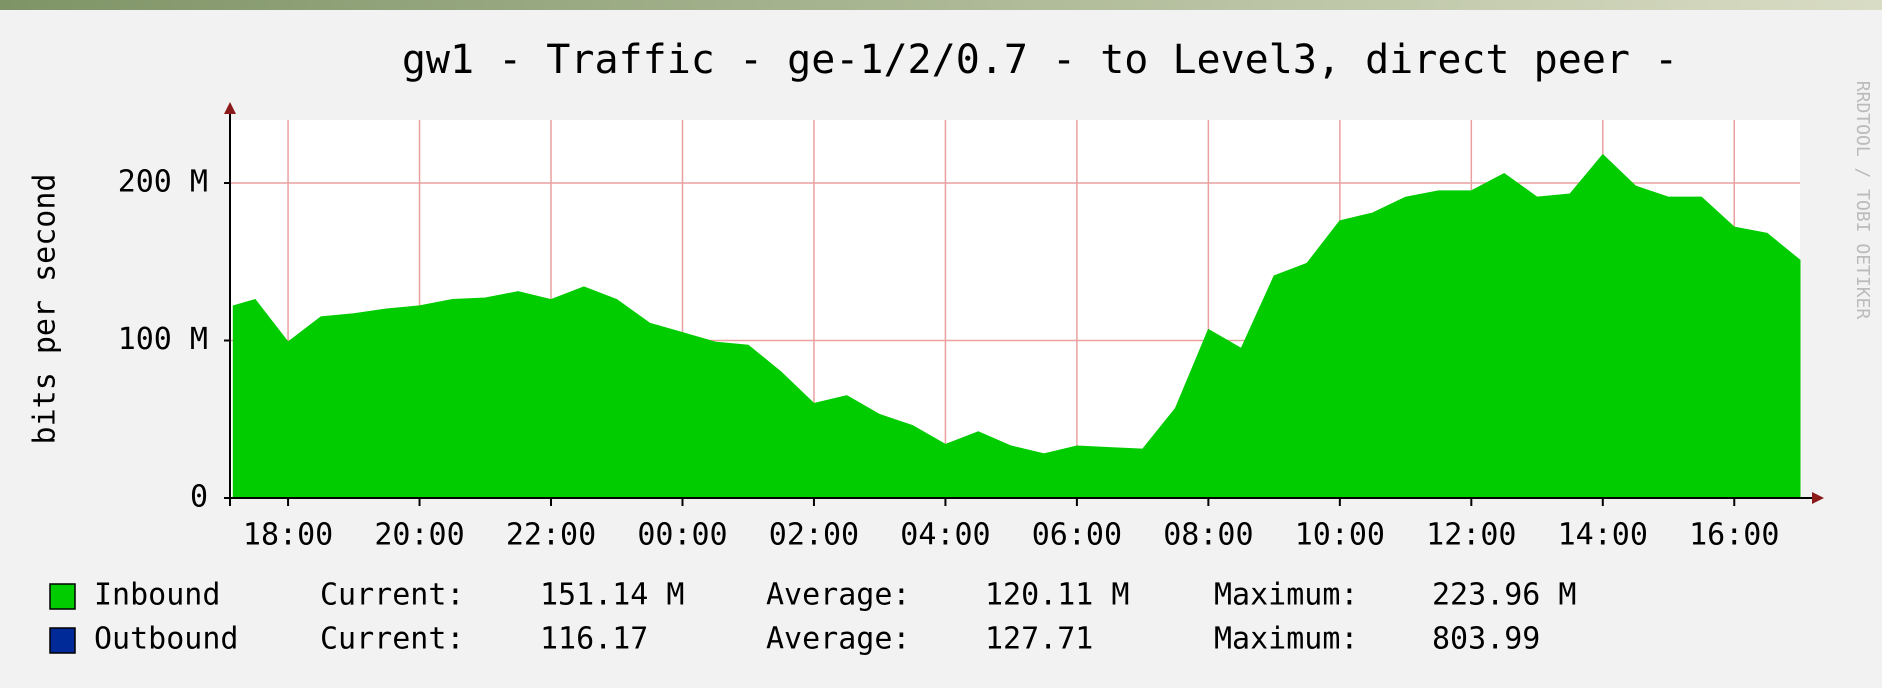  Describe the element at coordinates (941, 5) in the screenshot. I see `top-bar` at that location.